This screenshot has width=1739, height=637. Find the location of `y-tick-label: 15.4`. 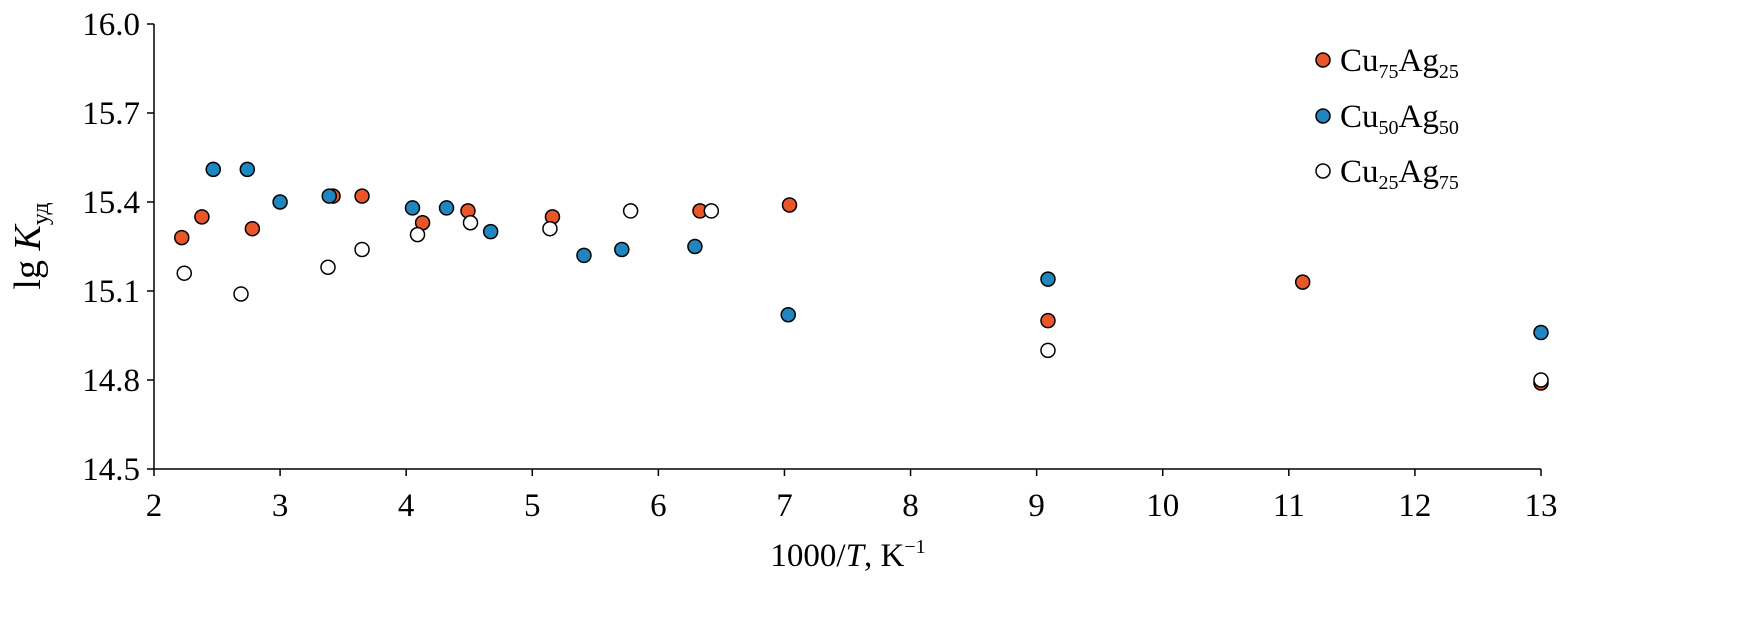

y-tick-label: 15.4 is located at coordinates (111, 203).